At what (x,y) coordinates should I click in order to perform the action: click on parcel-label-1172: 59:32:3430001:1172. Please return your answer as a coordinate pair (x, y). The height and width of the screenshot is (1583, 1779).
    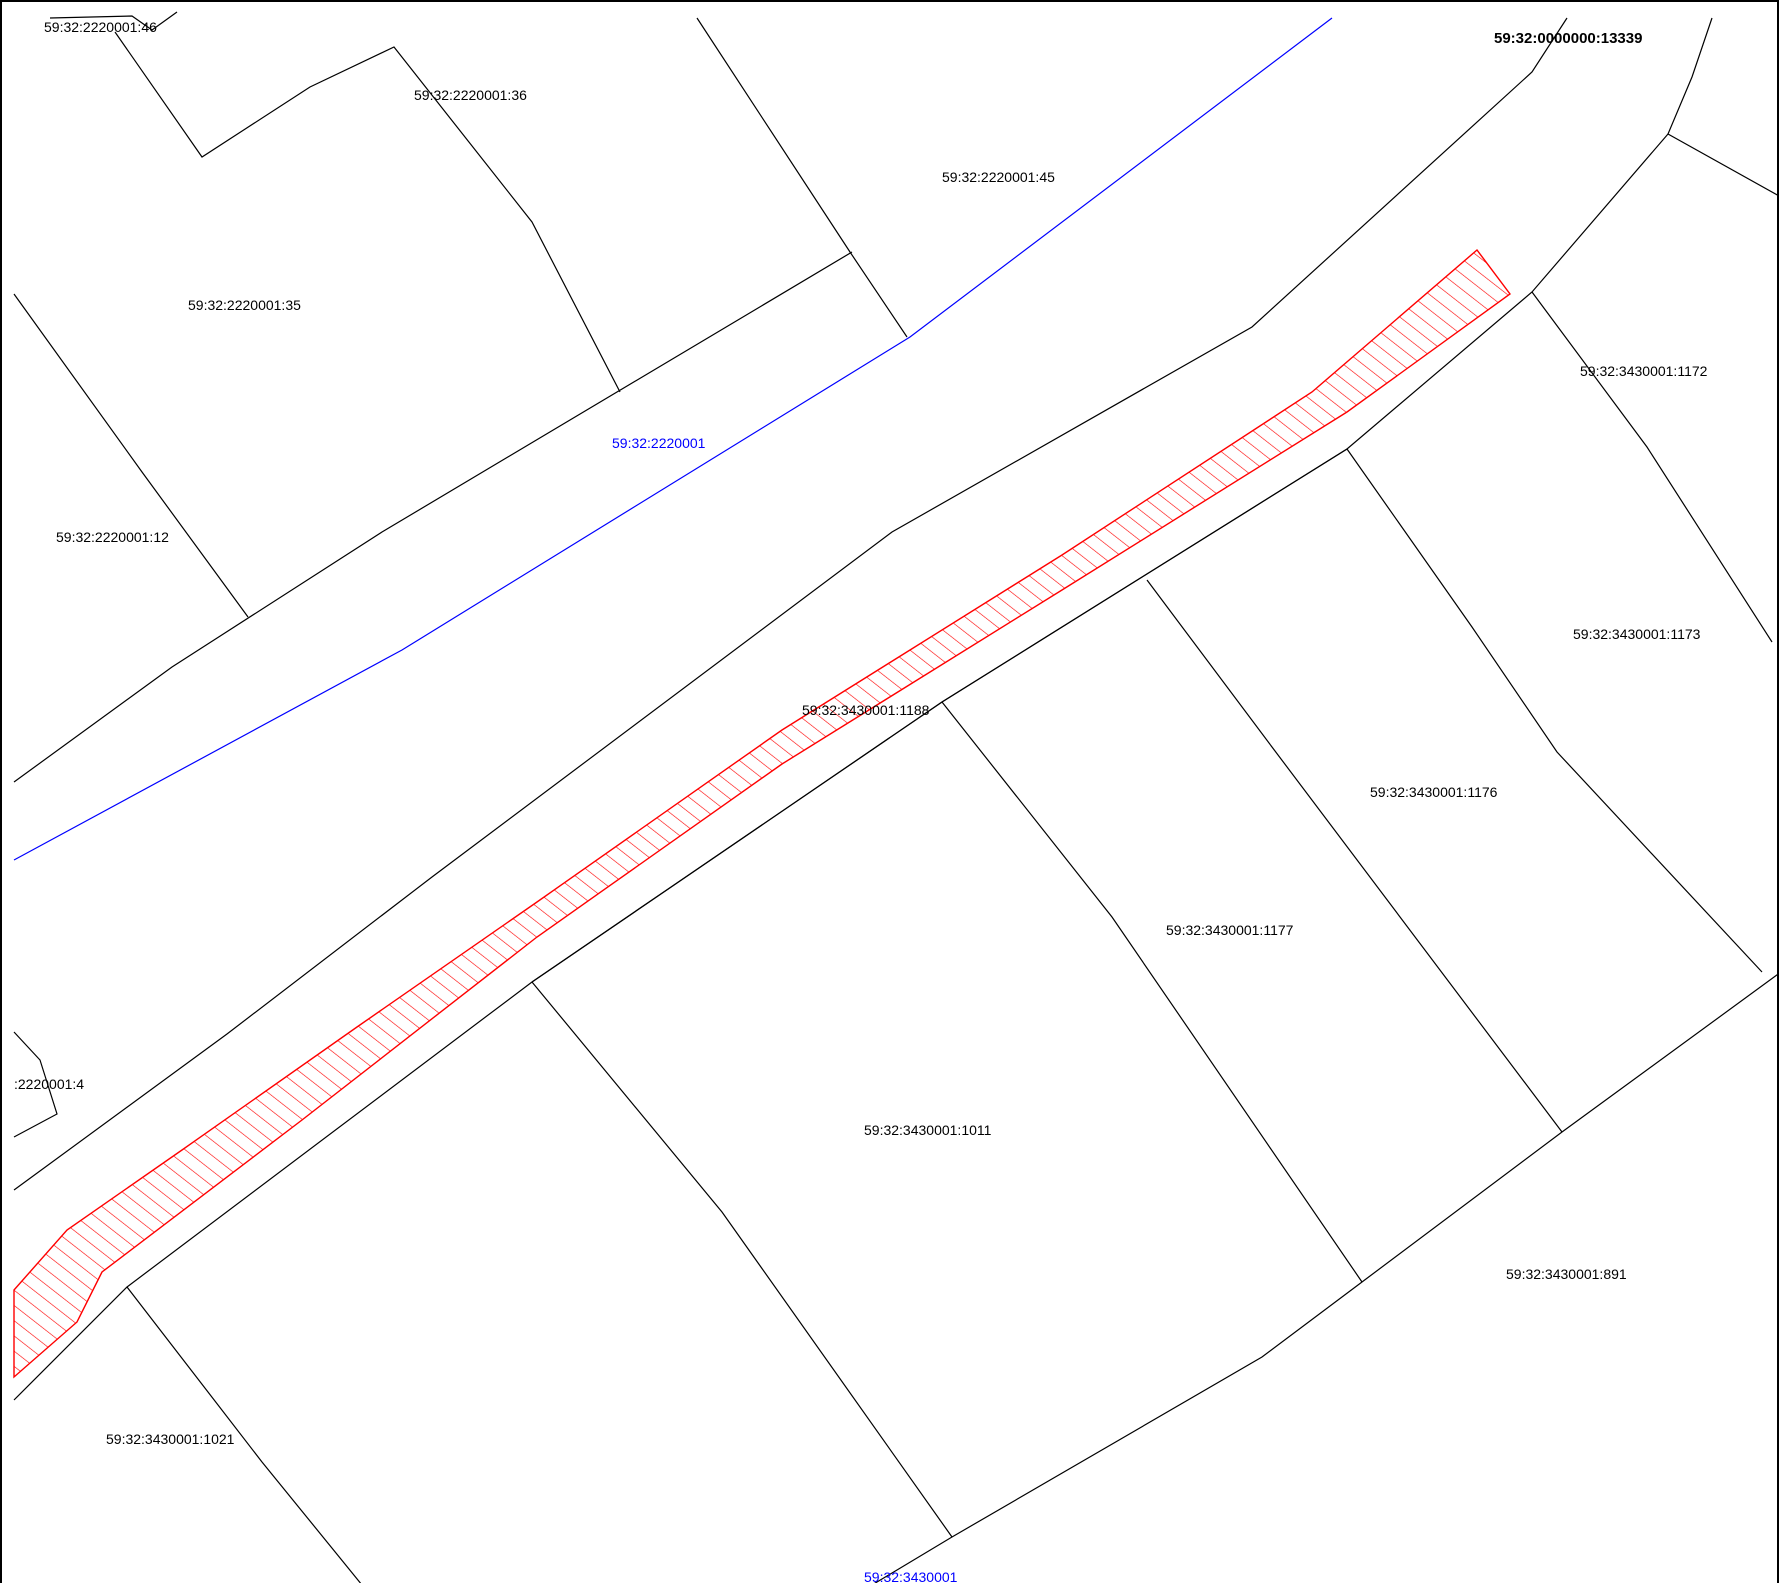
    Looking at the image, I should click on (1644, 371).